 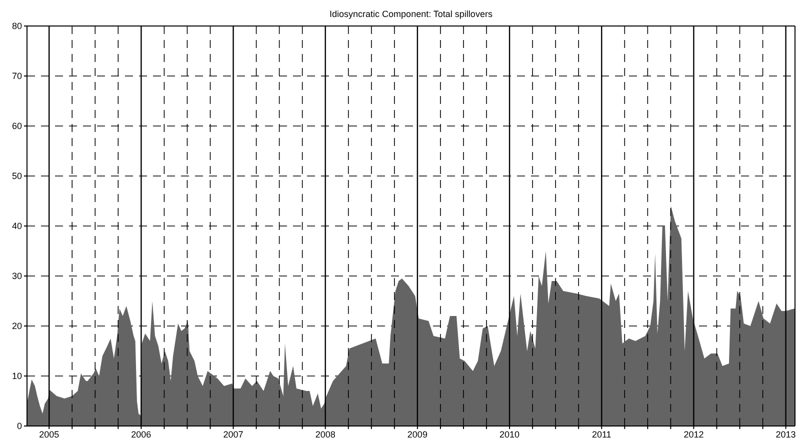 What do you see at coordinates (19, 426) in the screenshot?
I see `y-tick-label: 0` at bounding box center [19, 426].